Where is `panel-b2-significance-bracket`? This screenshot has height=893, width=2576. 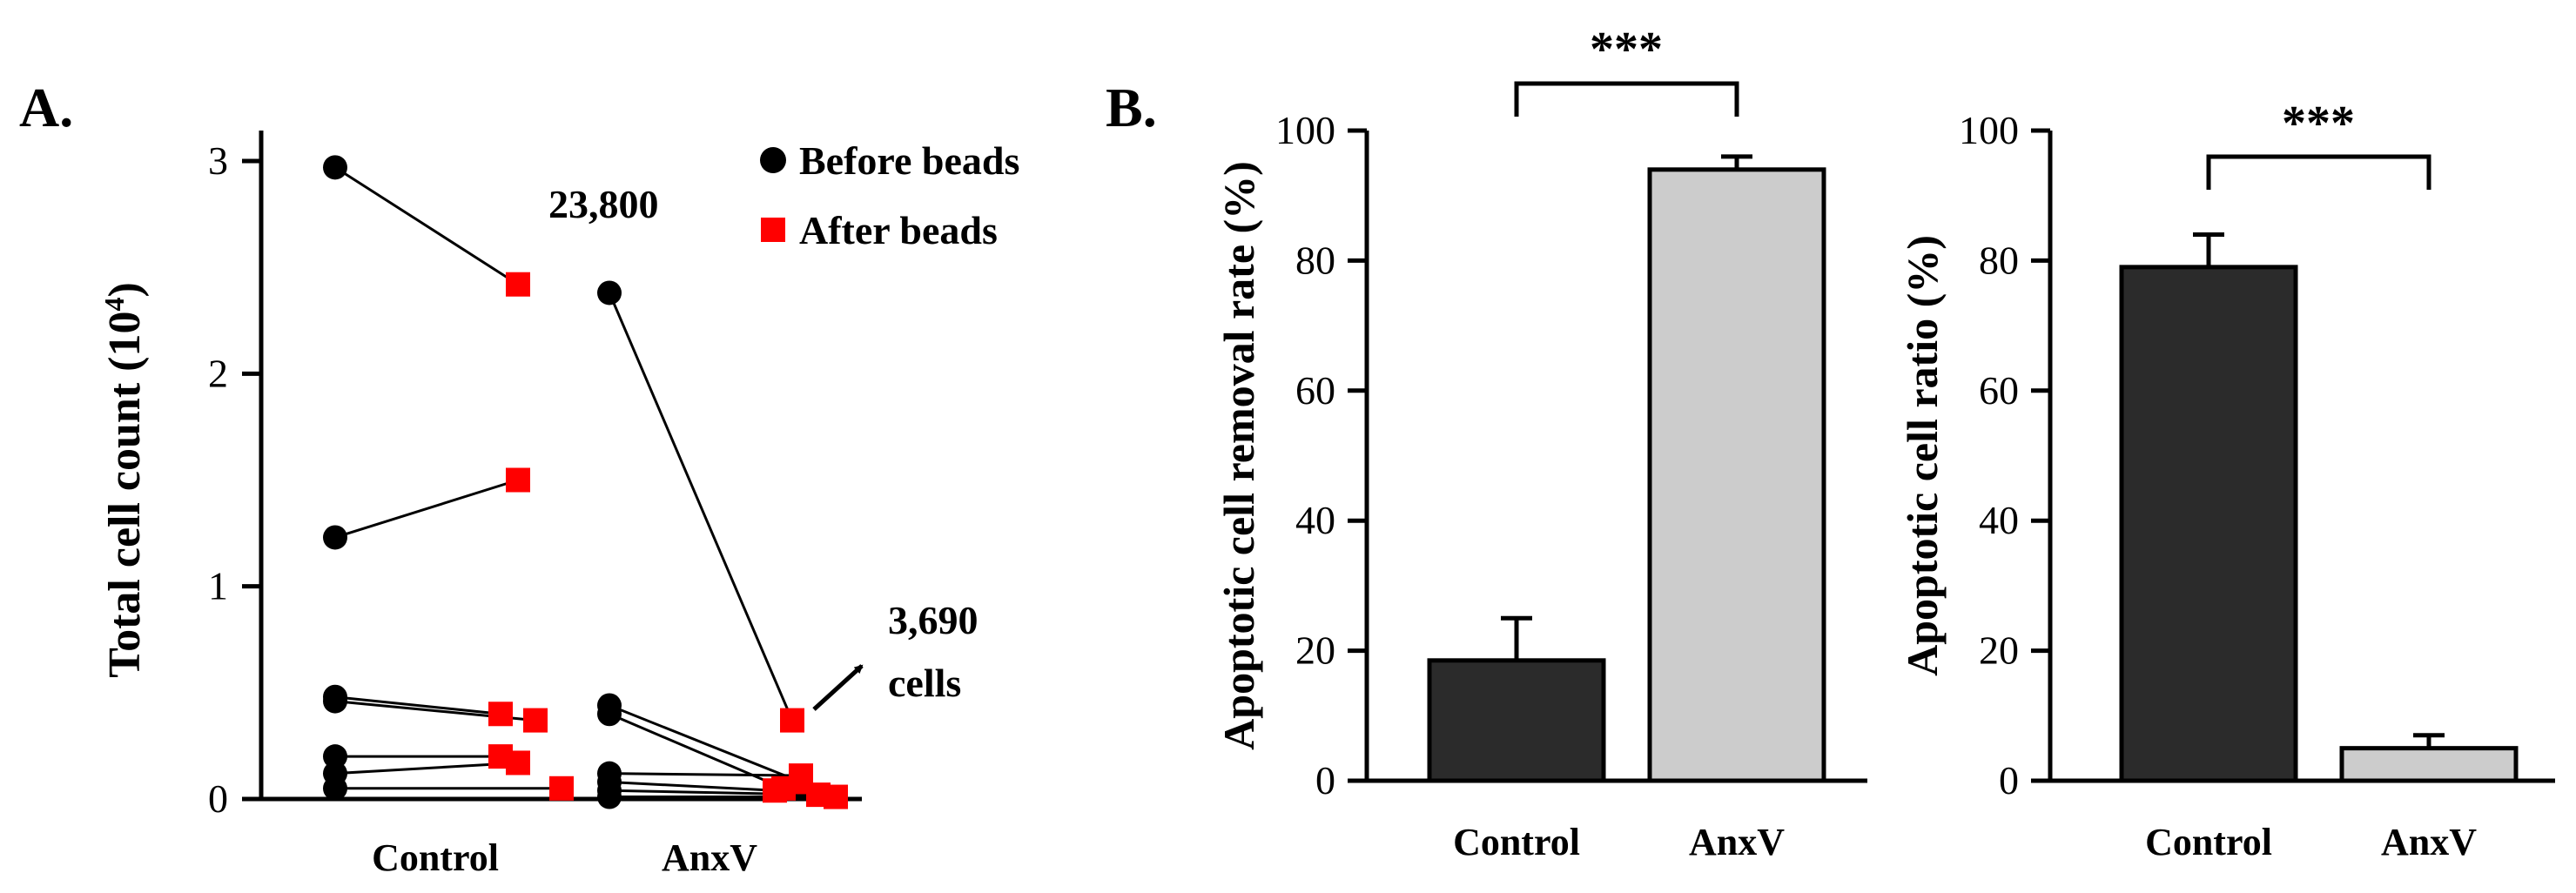 panel-b2-significance-bracket is located at coordinates (2318, 172).